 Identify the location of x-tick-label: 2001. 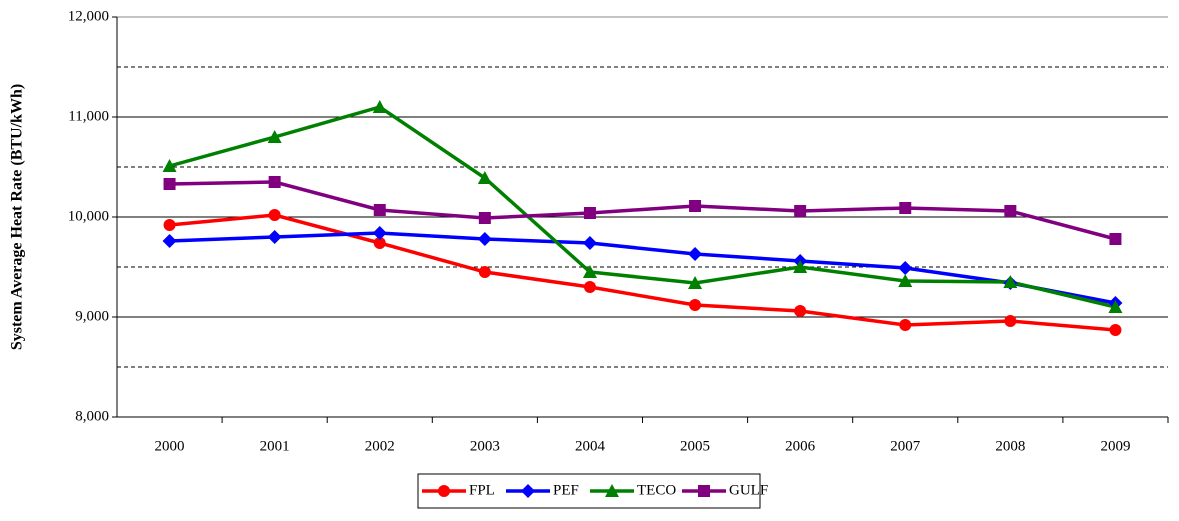
(275, 446).